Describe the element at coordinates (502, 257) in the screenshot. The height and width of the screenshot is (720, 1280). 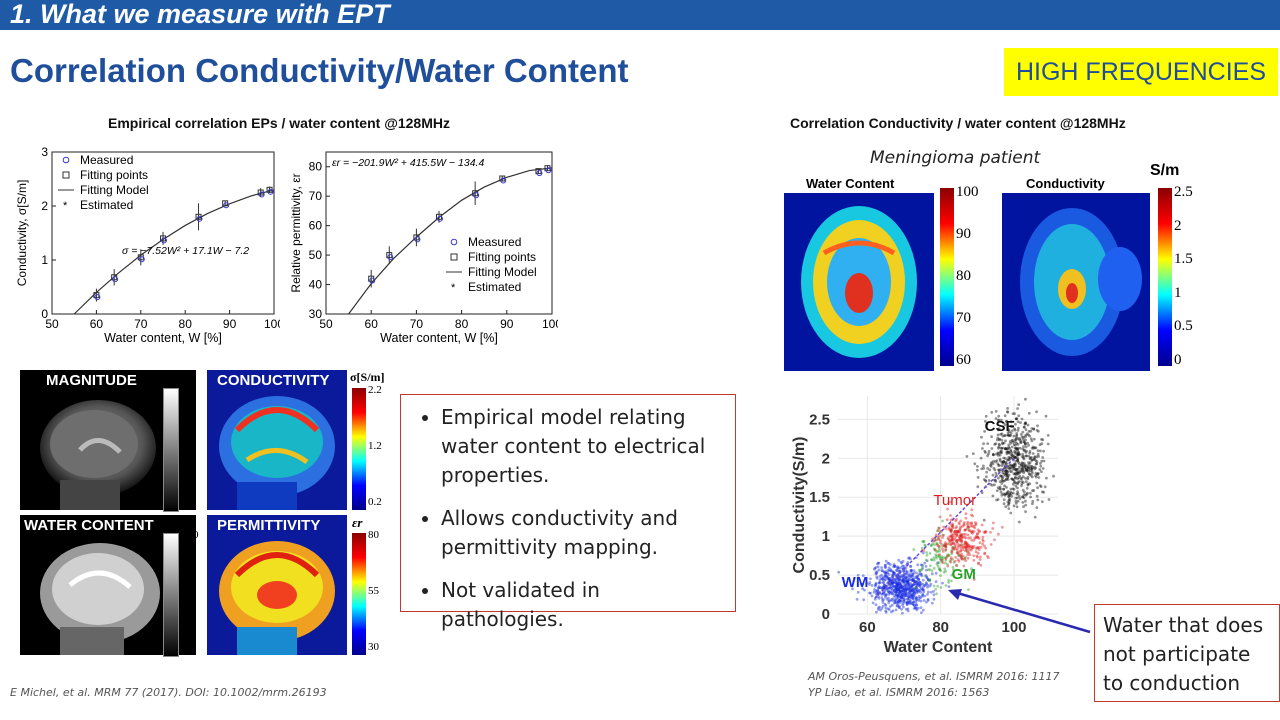
I see `legend-label: Fitting points` at that location.